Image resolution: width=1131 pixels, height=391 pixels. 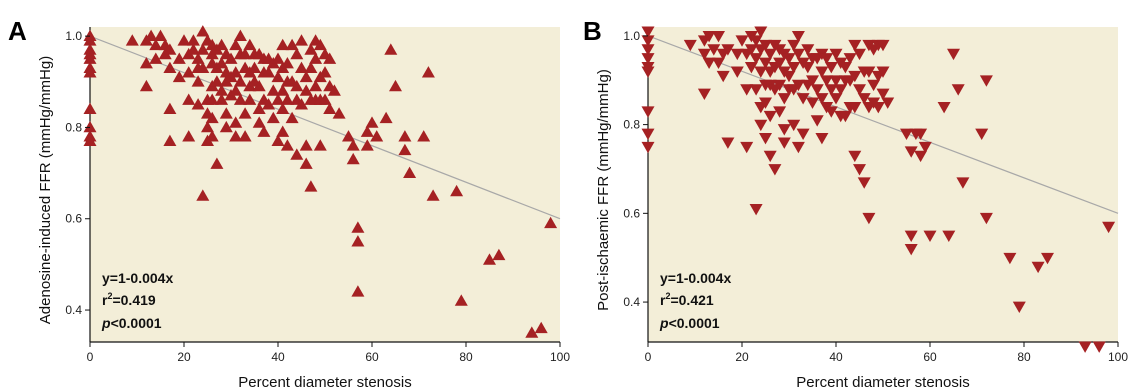 I want to click on x-tick-label: 80, so click(x=1024, y=357).